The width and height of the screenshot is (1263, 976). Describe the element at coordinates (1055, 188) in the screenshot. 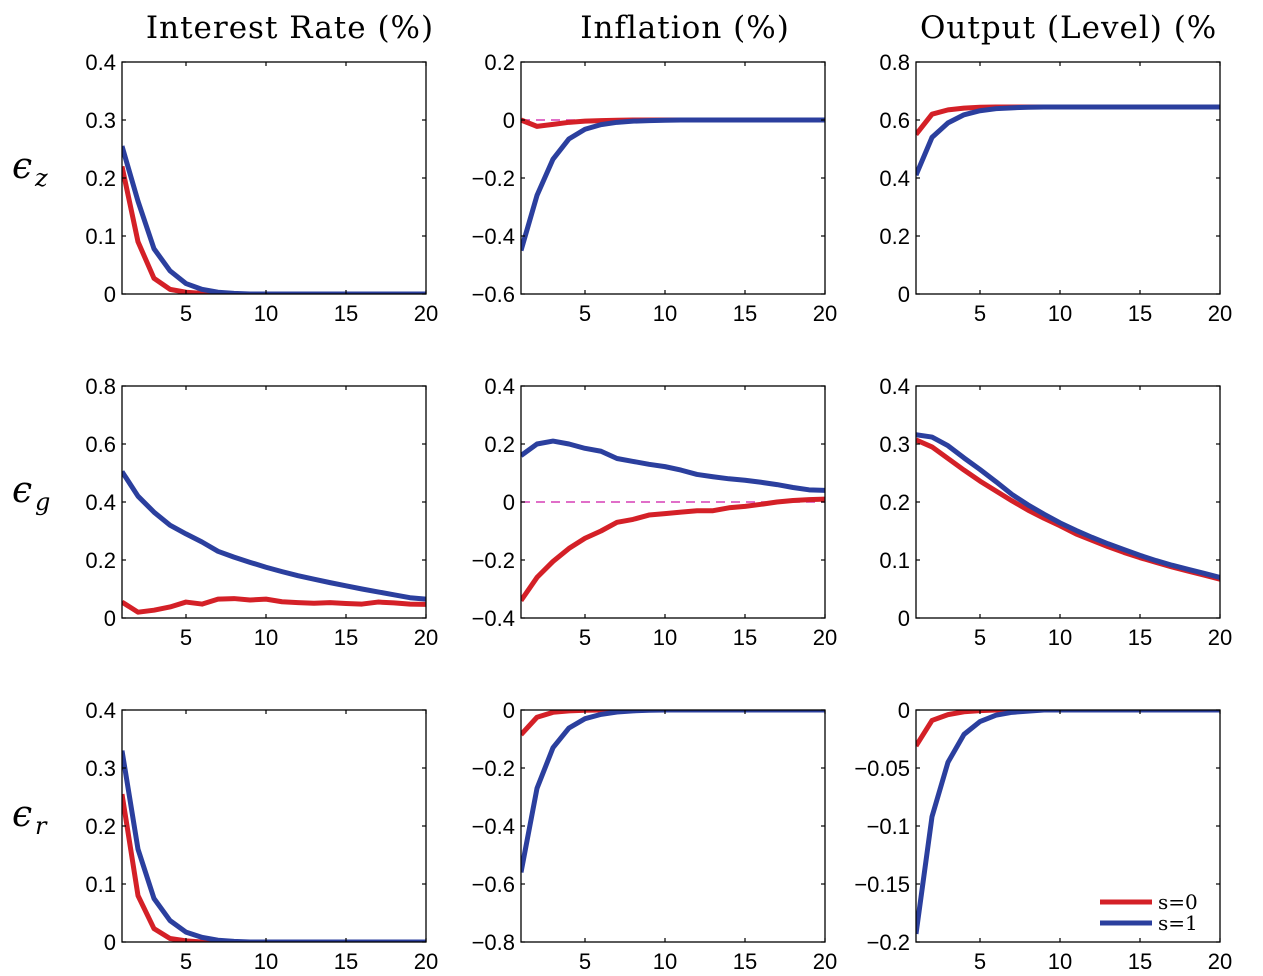

I see `panel-r0c2: 0 0.2 0.4 0.6 0.8 5 10 15 20` at that location.